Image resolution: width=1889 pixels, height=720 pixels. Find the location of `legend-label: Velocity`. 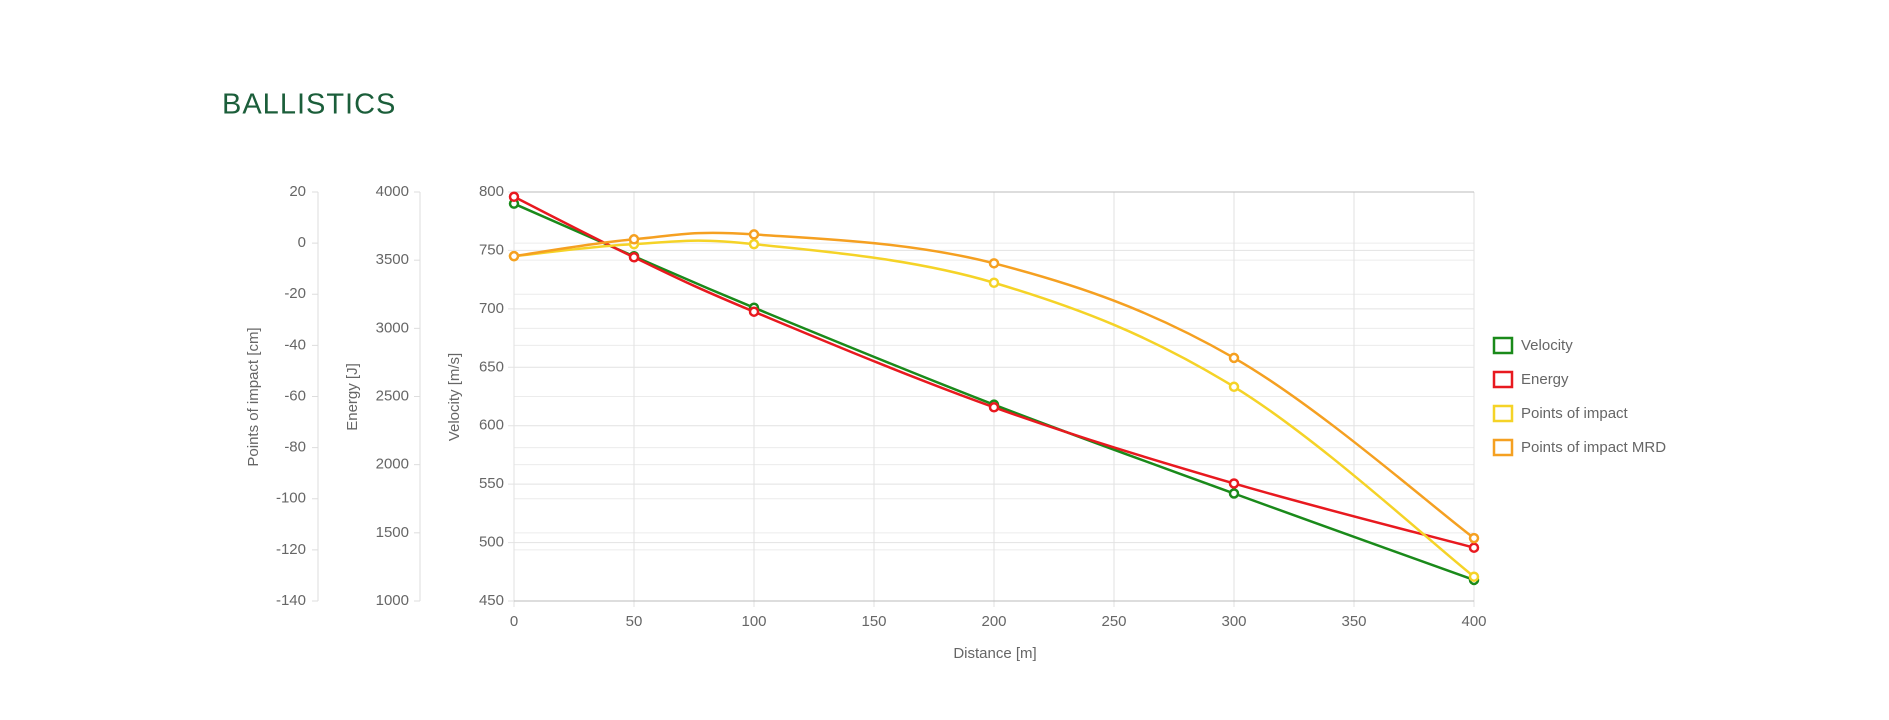

legend-label: Velocity is located at coordinates (1547, 345).